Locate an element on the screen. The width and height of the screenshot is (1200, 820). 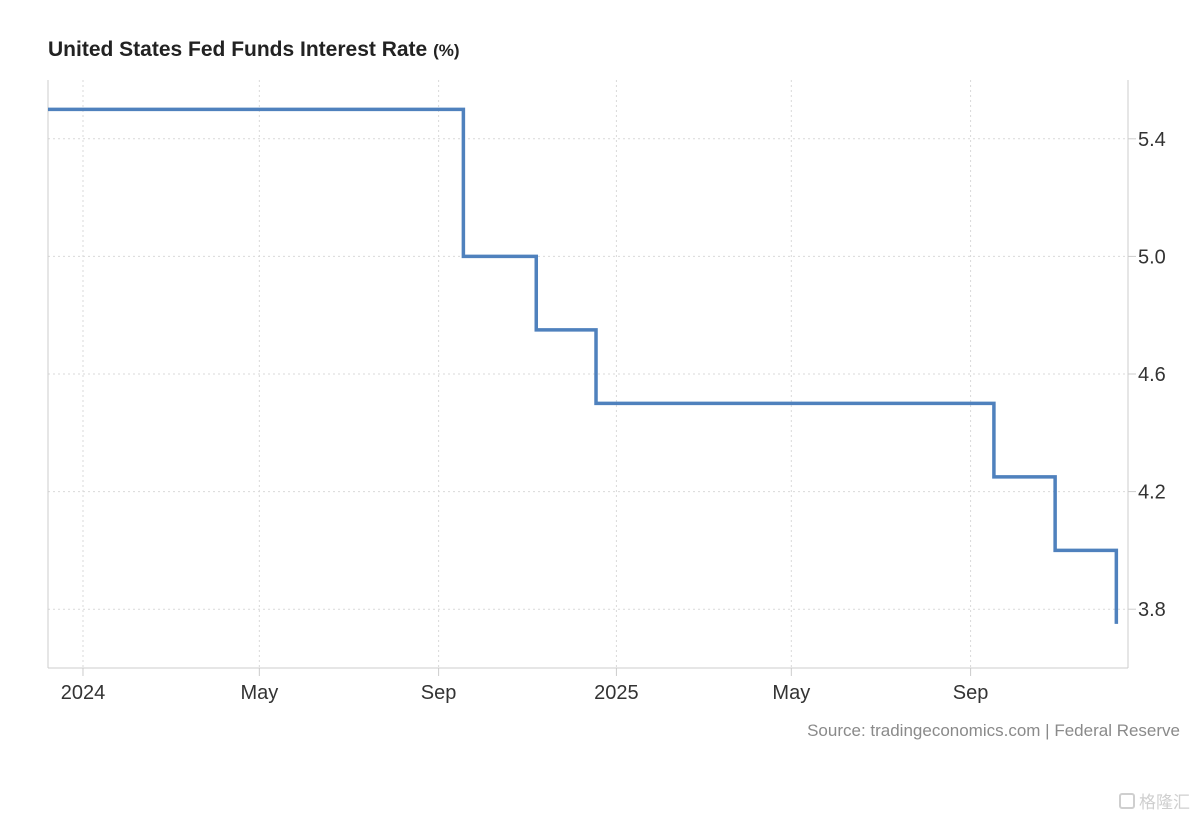
watermark: 格隆汇 is located at coordinates (1154, 800).